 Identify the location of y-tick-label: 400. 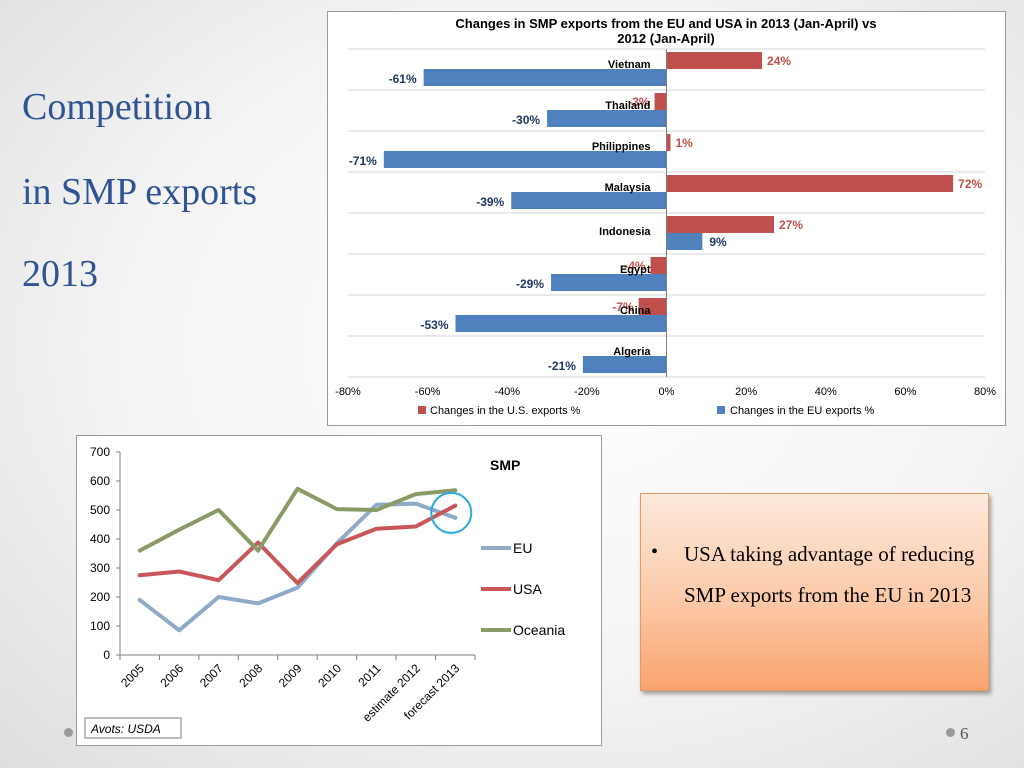
(100, 539).